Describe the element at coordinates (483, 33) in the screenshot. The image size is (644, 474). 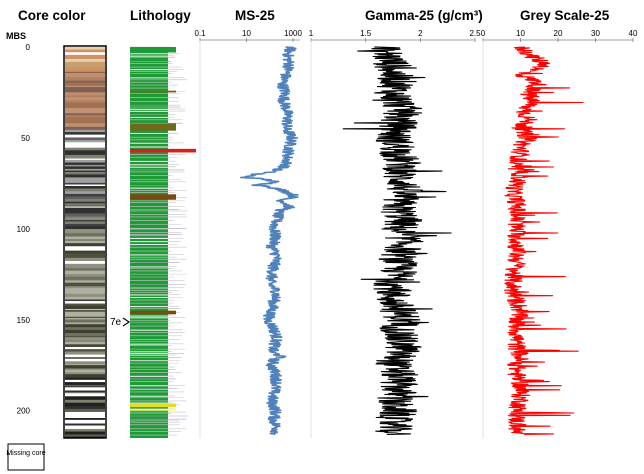
I see `top-axis-tick-label: 0` at that location.